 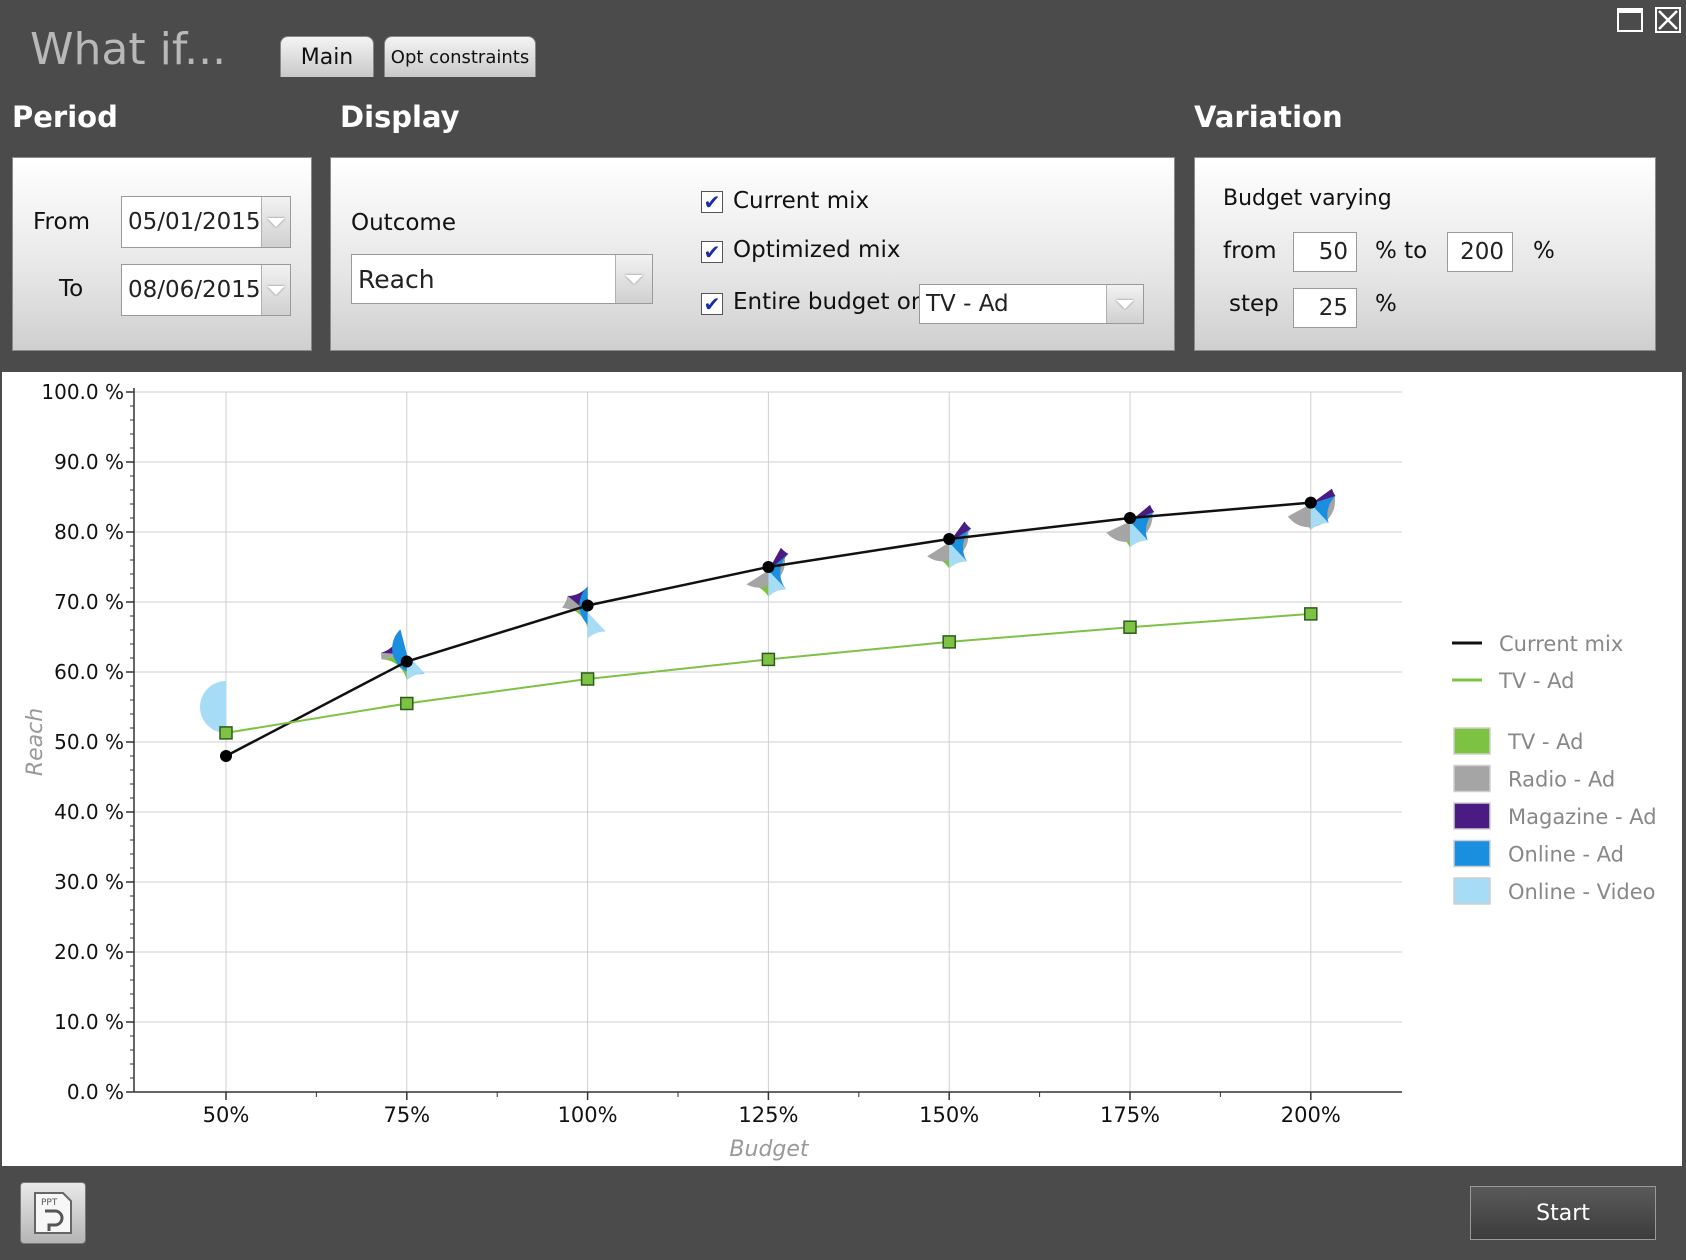 I want to click on y-tick-label: 40.0 %, so click(x=89, y=812).